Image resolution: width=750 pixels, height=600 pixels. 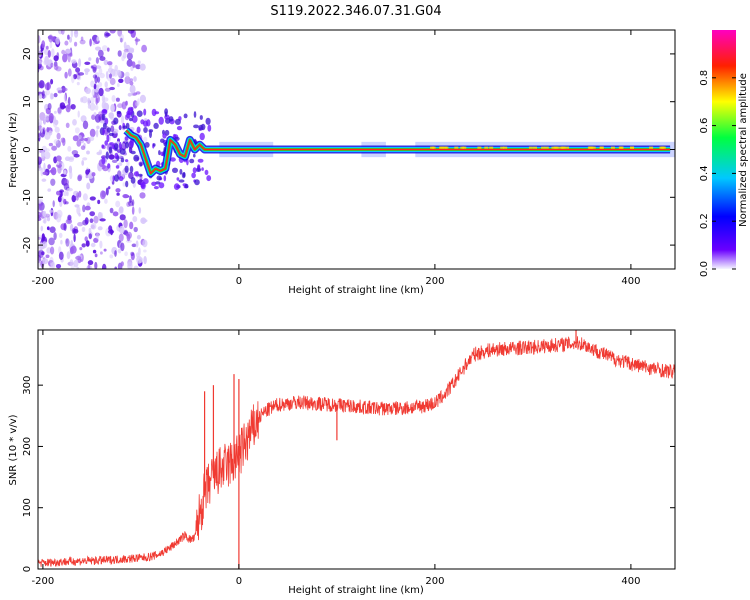 I want to click on y-tick-label: -20, so click(x=27, y=245).